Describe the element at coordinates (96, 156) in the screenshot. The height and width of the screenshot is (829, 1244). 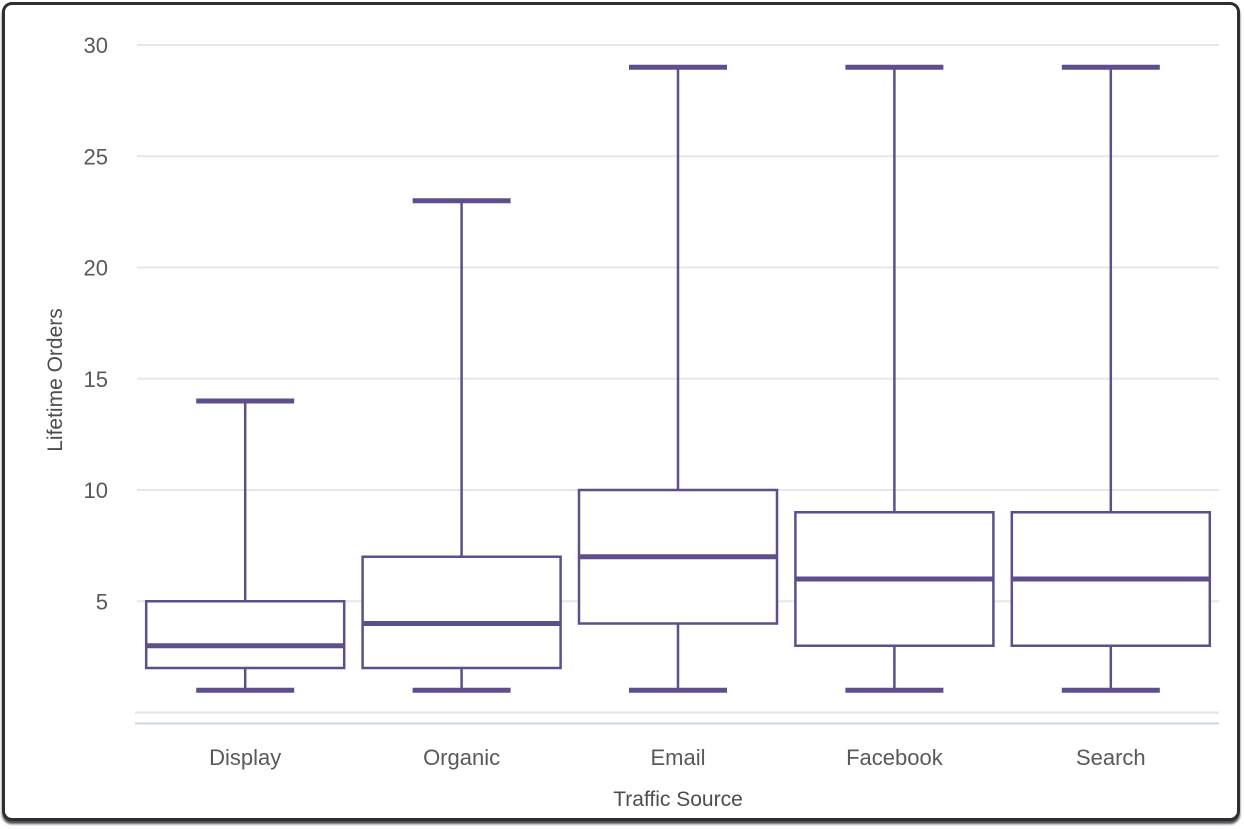
I see `y-tick-label-25: 25` at that location.